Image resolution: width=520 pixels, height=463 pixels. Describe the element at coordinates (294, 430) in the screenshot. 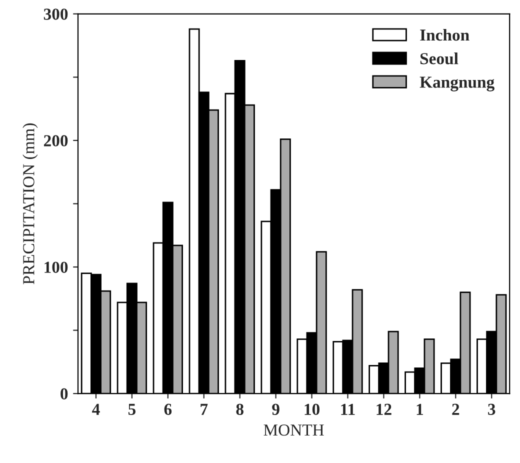

I see `x-axis-title: MONTH` at that location.